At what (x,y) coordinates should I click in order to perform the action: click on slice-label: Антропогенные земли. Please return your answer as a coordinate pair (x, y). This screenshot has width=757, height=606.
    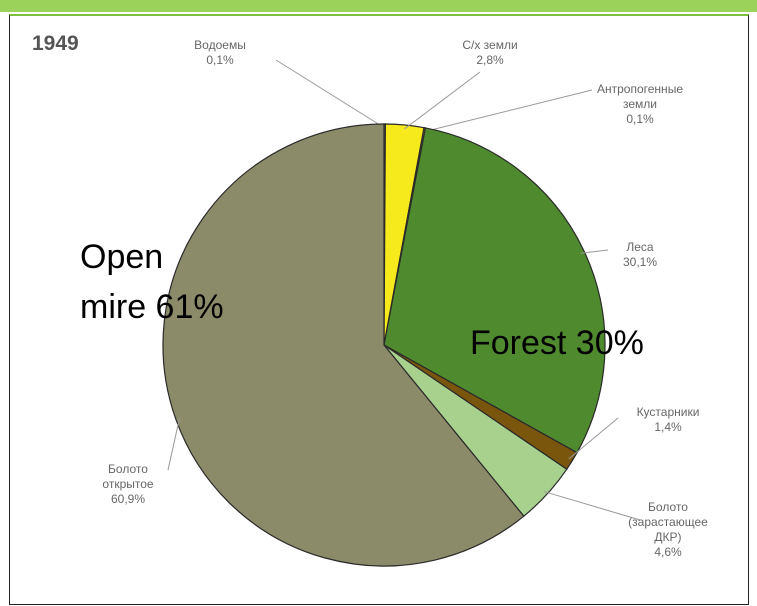
    Looking at the image, I should click on (640, 96).